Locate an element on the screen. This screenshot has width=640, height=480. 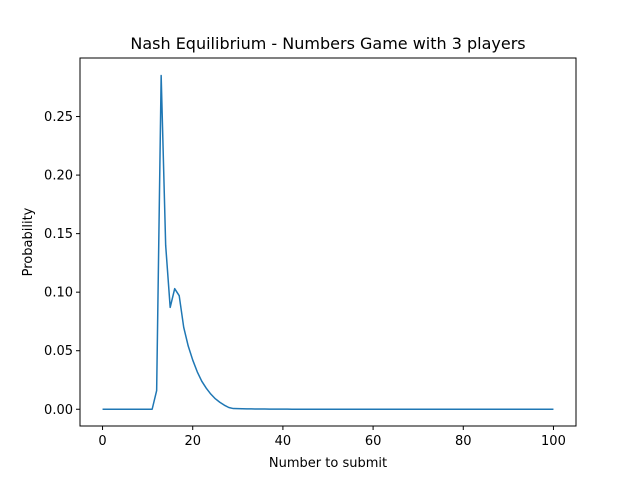
y-tick-label: 0.15 is located at coordinates (58, 234).